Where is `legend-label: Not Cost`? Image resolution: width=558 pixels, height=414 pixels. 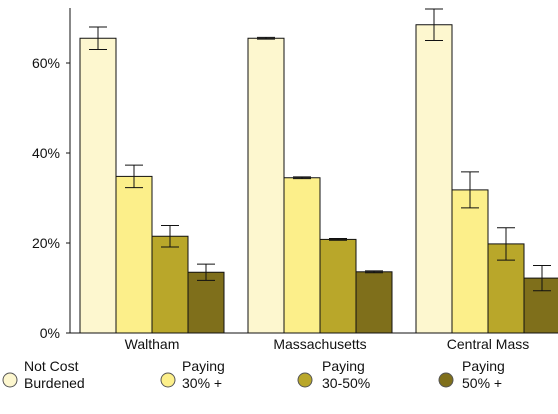 legend-label: Not Cost is located at coordinates (51, 366).